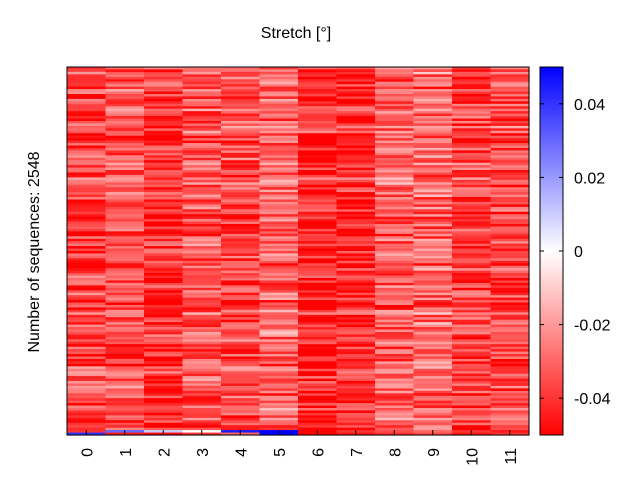  What do you see at coordinates (592, 399) in the screenshot?
I see `colorbar-tick-label: -0.04` at bounding box center [592, 399].